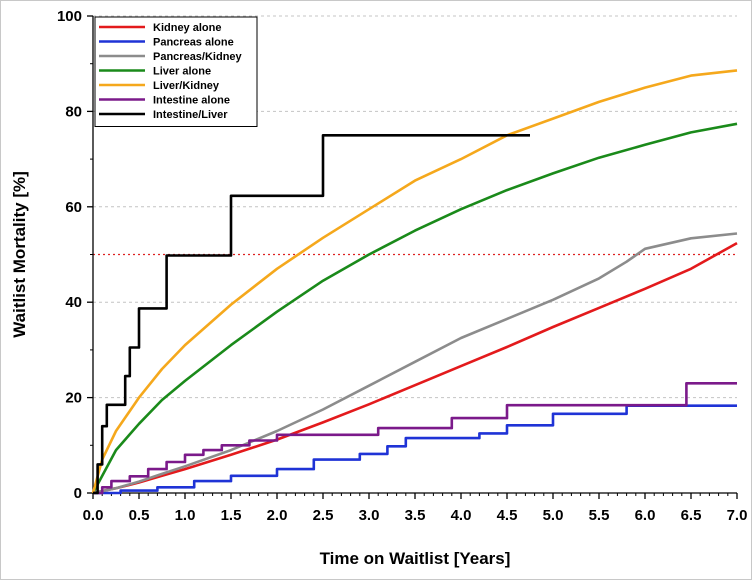  I want to click on y-tick-label: 100, so click(69, 16).